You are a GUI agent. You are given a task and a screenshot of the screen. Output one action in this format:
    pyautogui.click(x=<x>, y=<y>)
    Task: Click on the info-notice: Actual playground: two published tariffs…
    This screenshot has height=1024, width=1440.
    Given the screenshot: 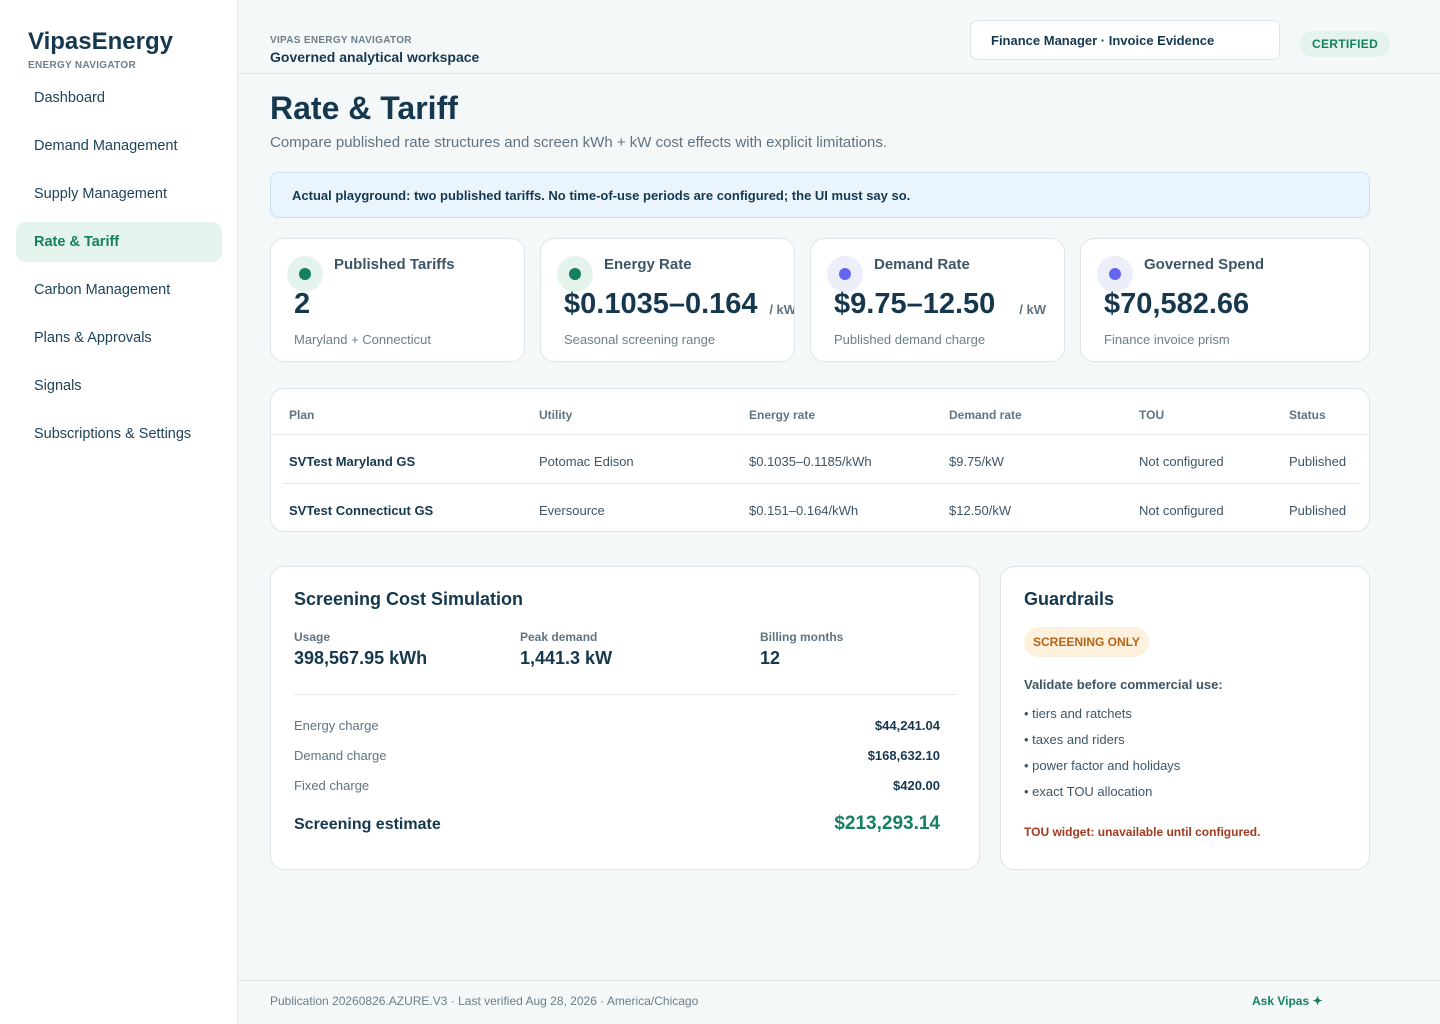 What is the action you would take?
    pyautogui.click(x=820, y=195)
    